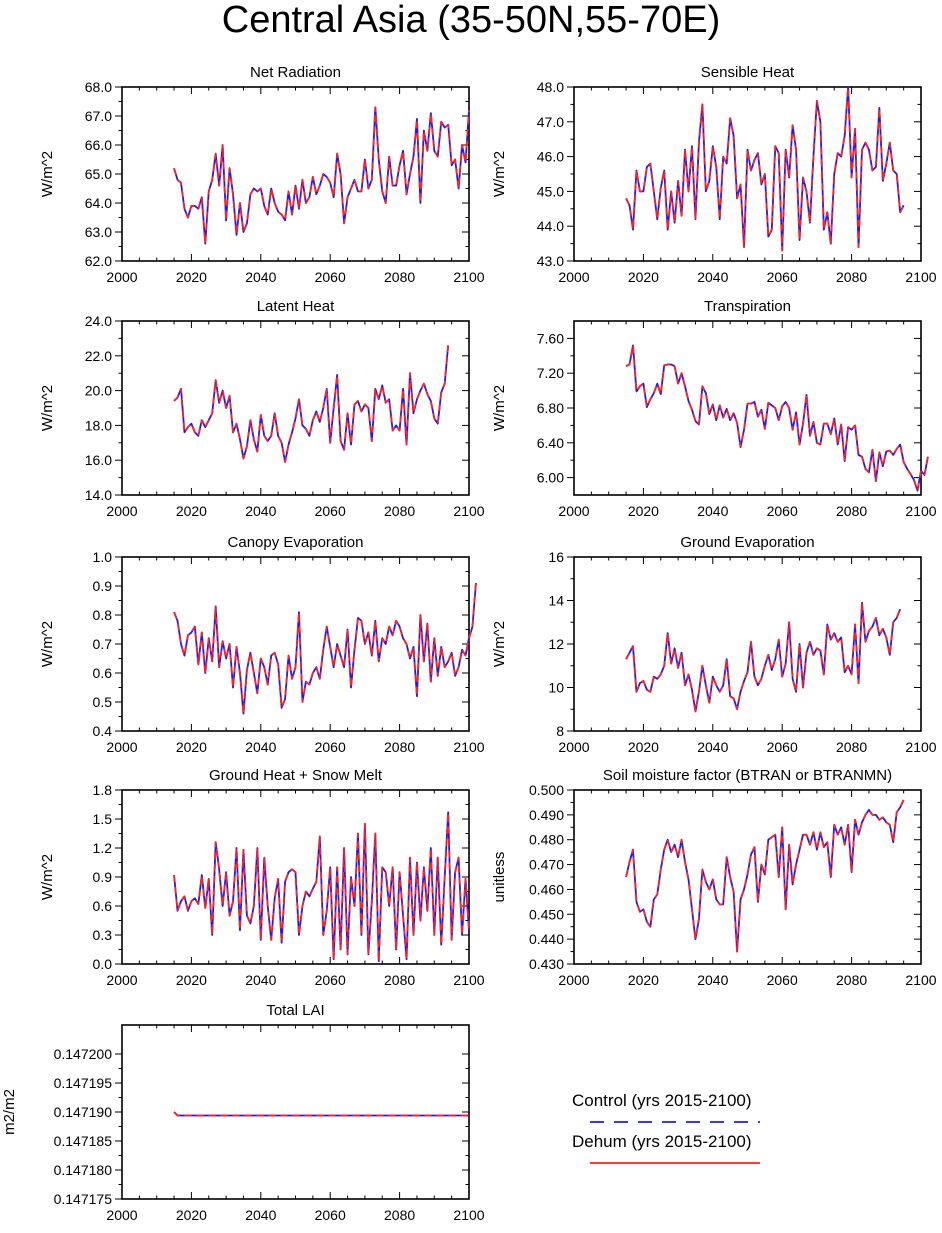 This screenshot has height=1233, width=942. I want to click on y-tick-label: 47.0, so click(550, 122).